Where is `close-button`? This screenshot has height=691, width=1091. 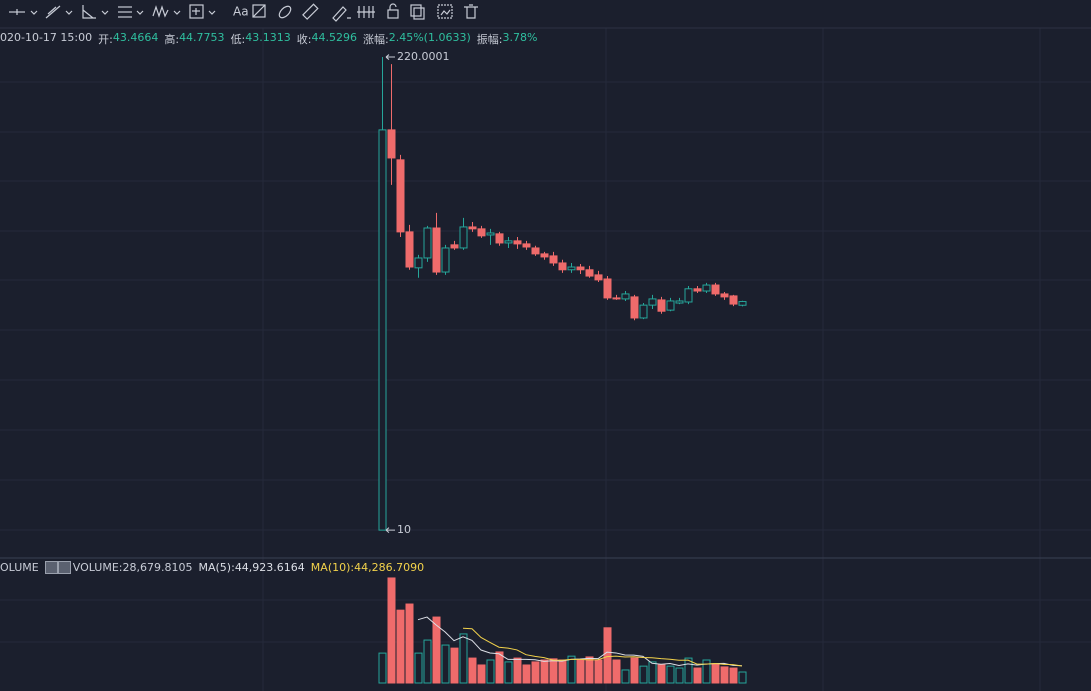
close-button is located at coordinates (64, 567).